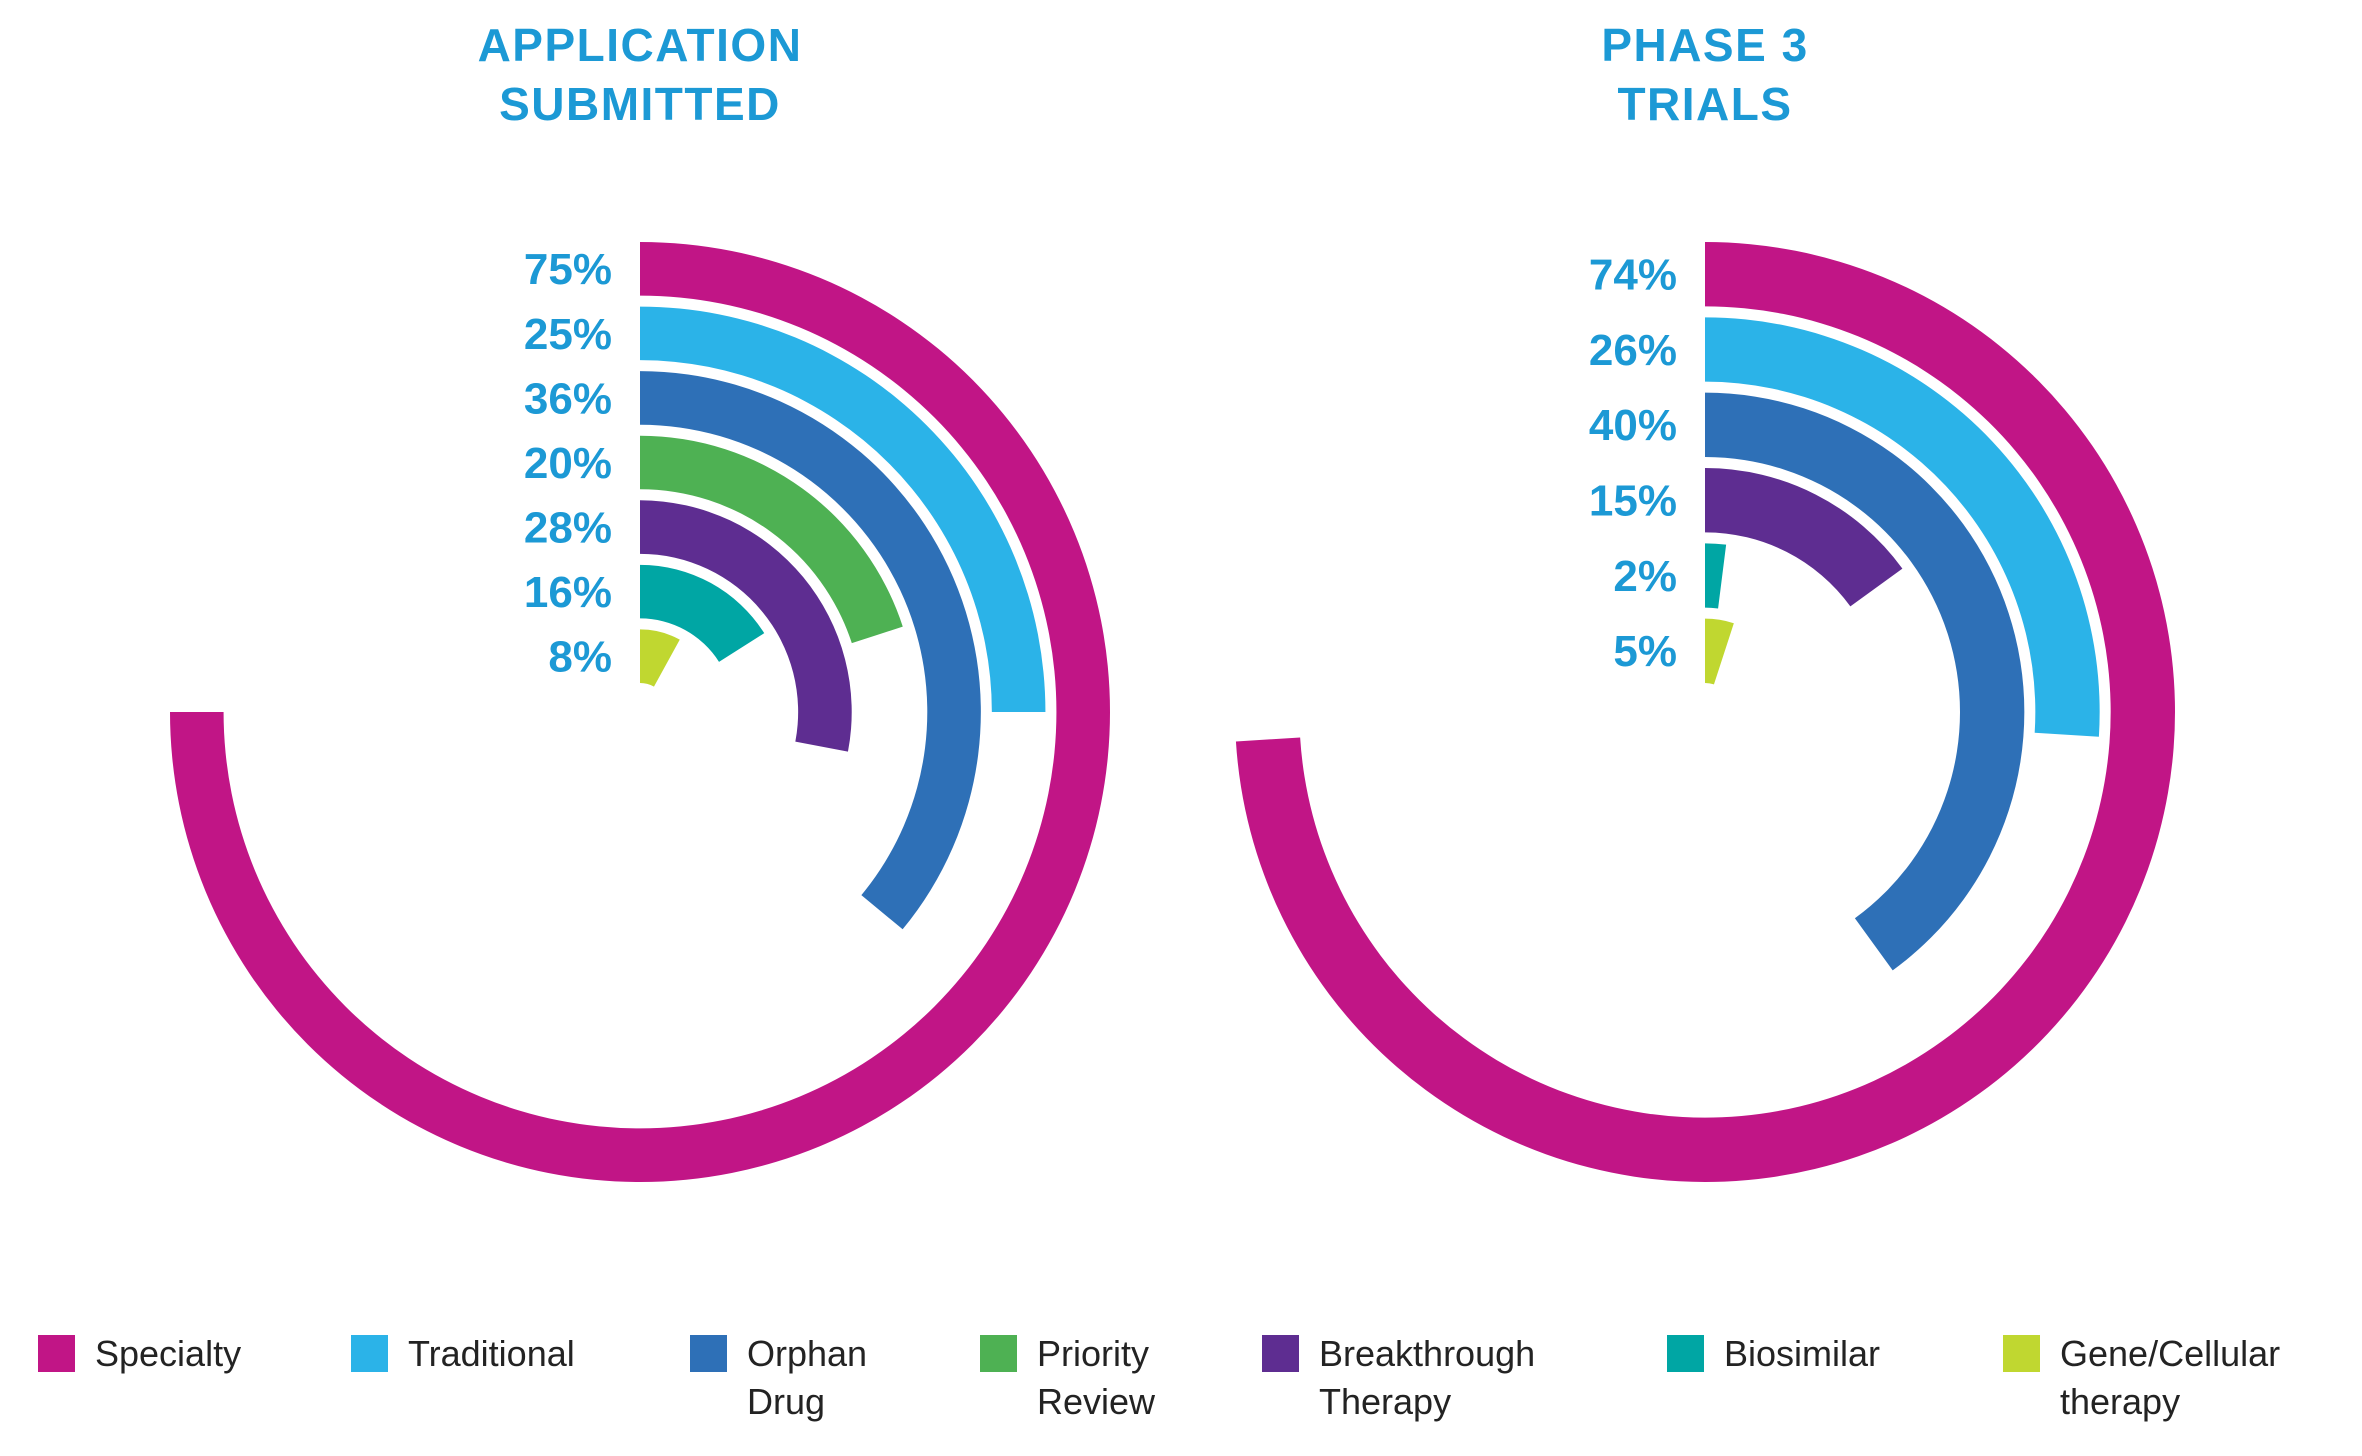 Image resolution: width=2362 pixels, height=1456 pixels. What do you see at coordinates (568, 592) in the screenshot?
I see `ring-value-label-biosimilar: 16%` at bounding box center [568, 592].